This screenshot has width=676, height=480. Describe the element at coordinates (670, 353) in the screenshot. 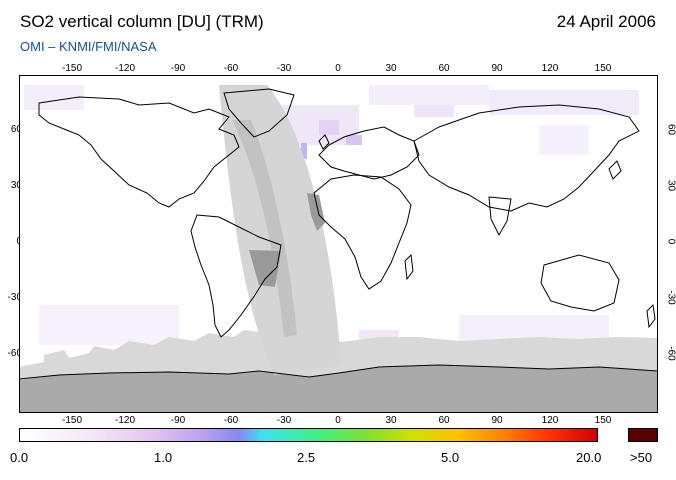

I see `lat-tick-right: -60` at that location.